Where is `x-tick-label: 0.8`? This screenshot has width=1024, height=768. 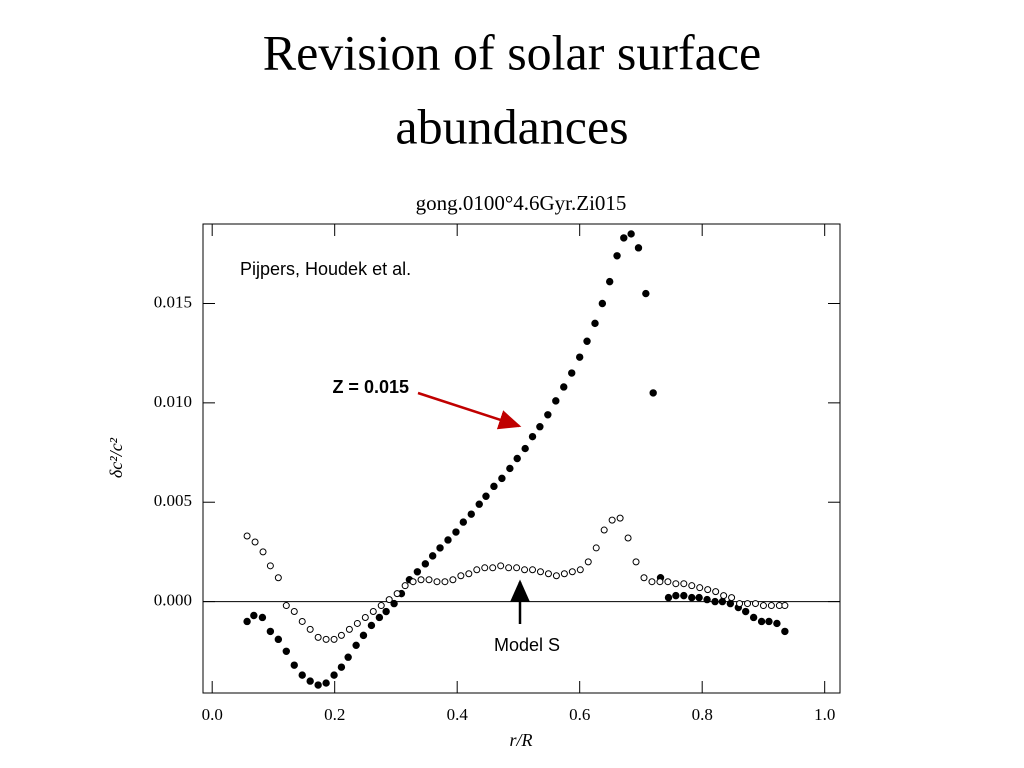
x-tick-label: 0.8 is located at coordinates (702, 714).